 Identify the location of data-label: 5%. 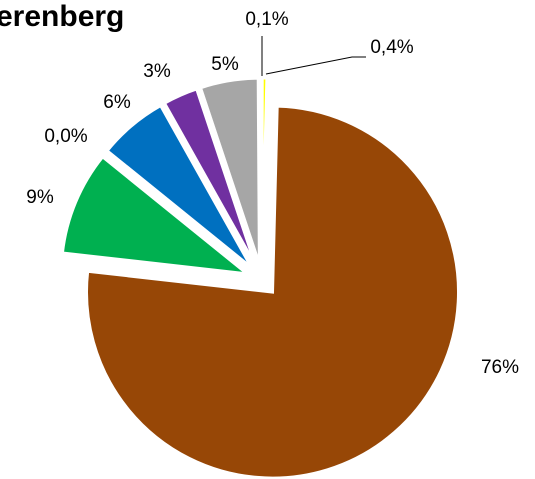
(225, 64).